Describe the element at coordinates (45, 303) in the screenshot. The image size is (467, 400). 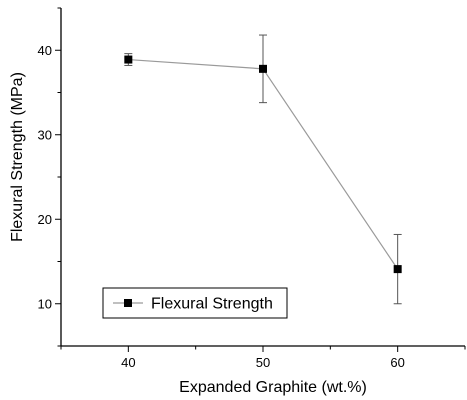
I see `y-tick-label: 10` at that location.